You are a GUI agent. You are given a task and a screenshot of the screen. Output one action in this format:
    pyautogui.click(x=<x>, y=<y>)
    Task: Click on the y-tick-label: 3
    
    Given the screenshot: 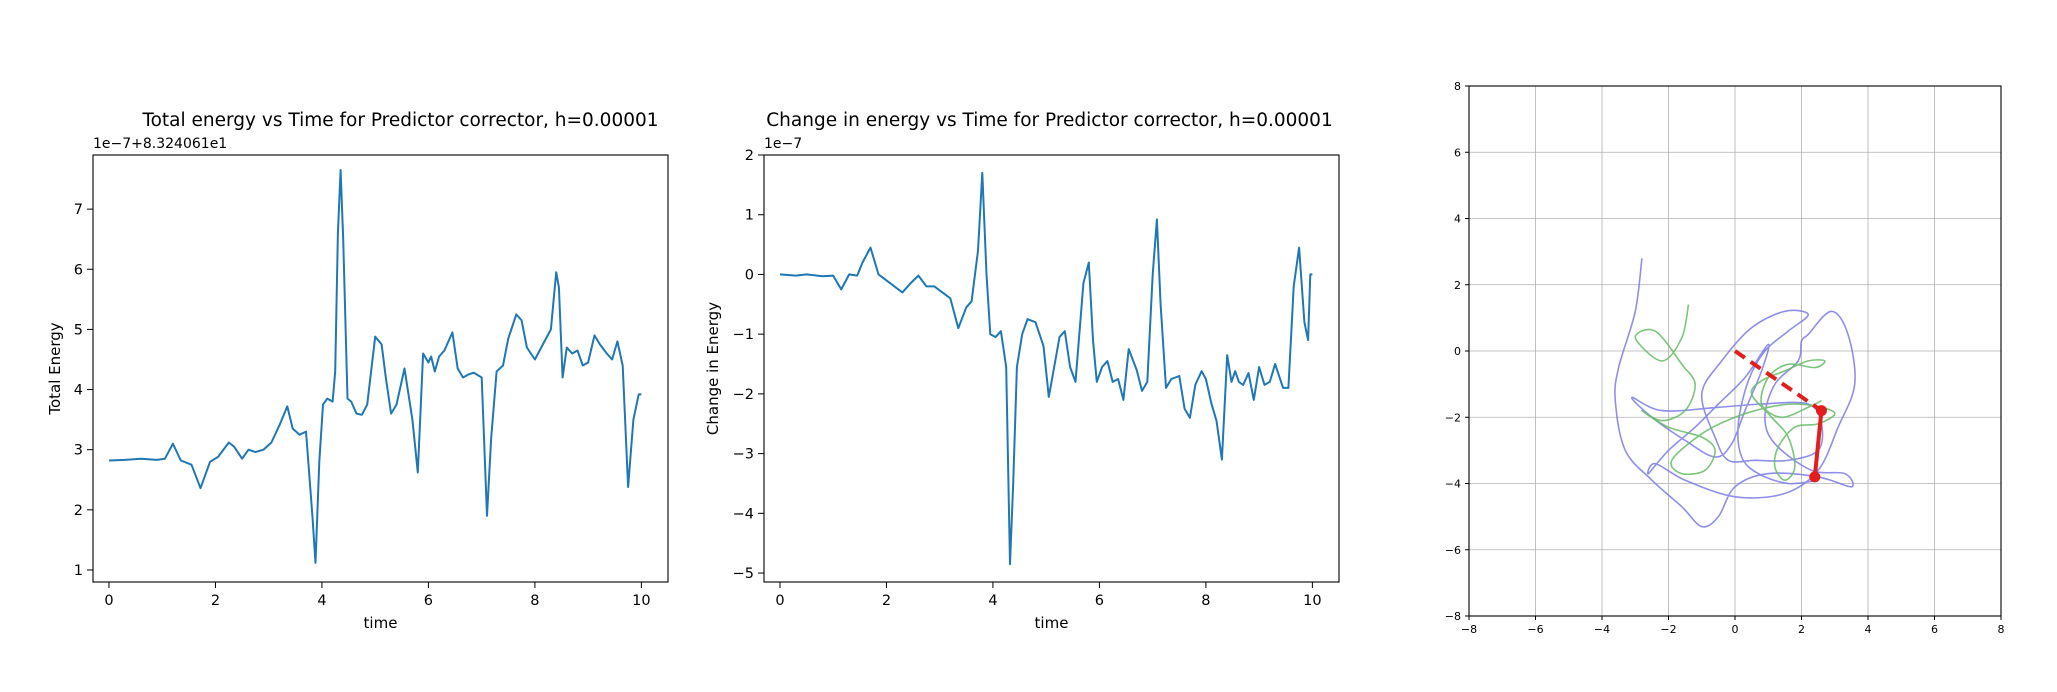 What is the action you would take?
    pyautogui.click(x=78, y=451)
    